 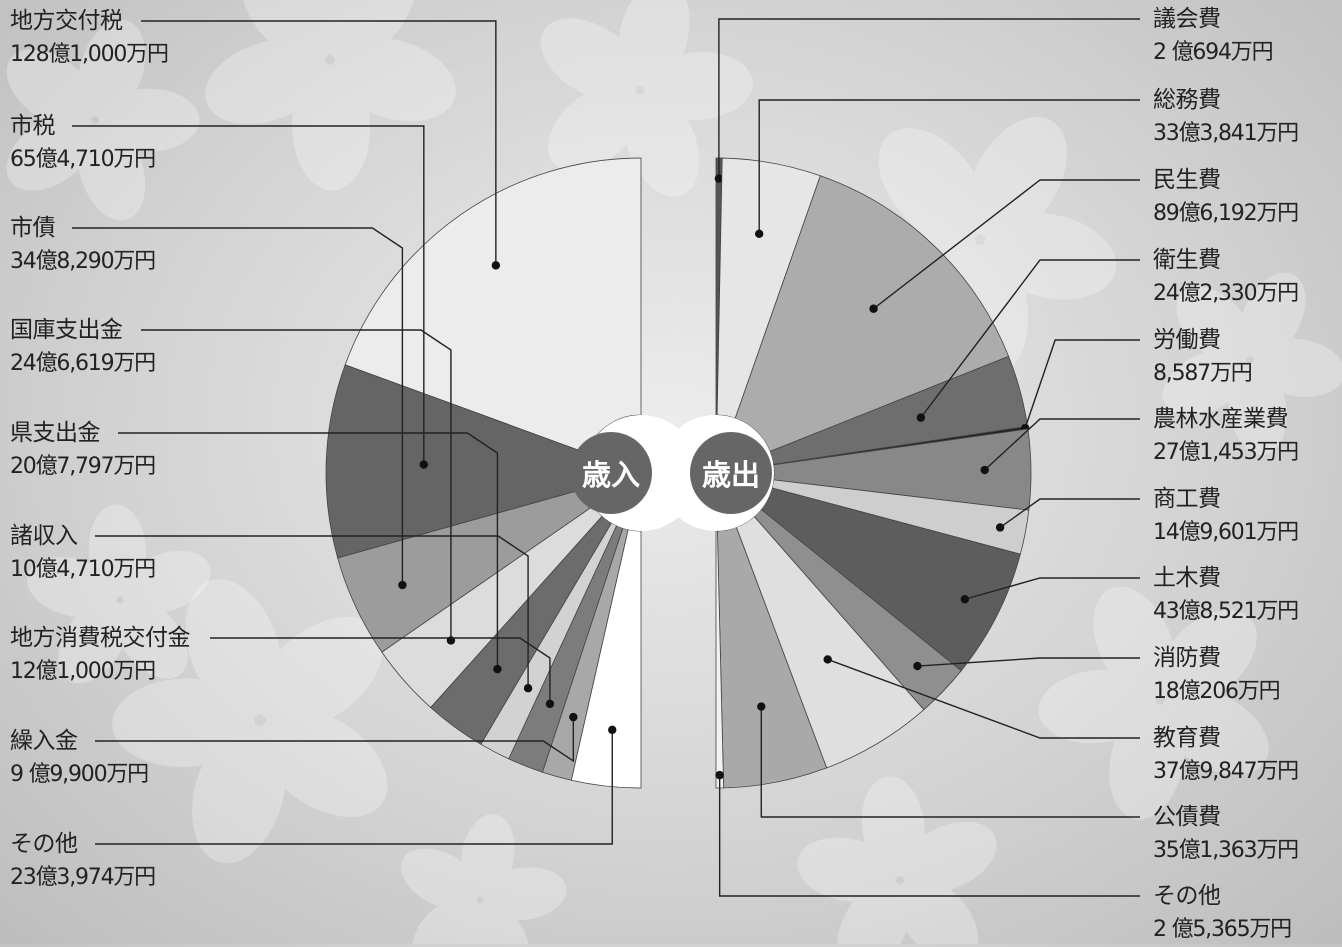 What do you see at coordinates (83, 569) in the screenshot?
I see `revenue-amount: 10億4,710万円` at bounding box center [83, 569].